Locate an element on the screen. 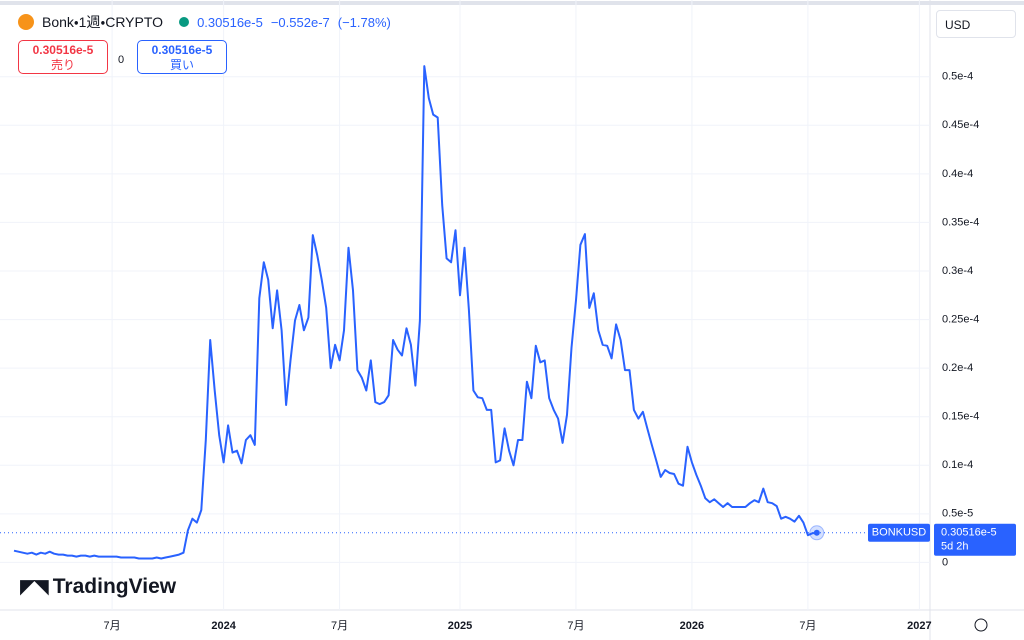  buy-label: 買い is located at coordinates (181, 65).